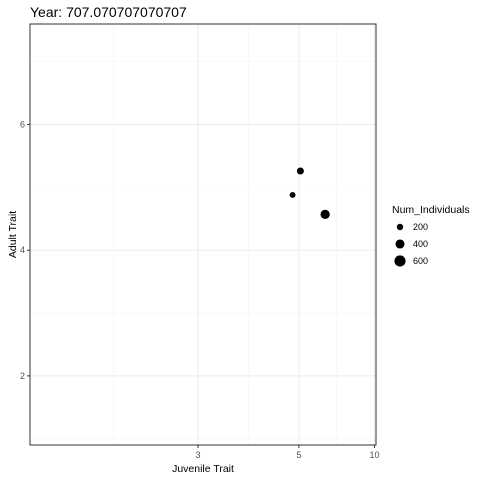 This screenshot has height=480, width=480. Describe the element at coordinates (431, 235) in the screenshot. I see `legend: Num_Individuals 200 400 600` at that location.